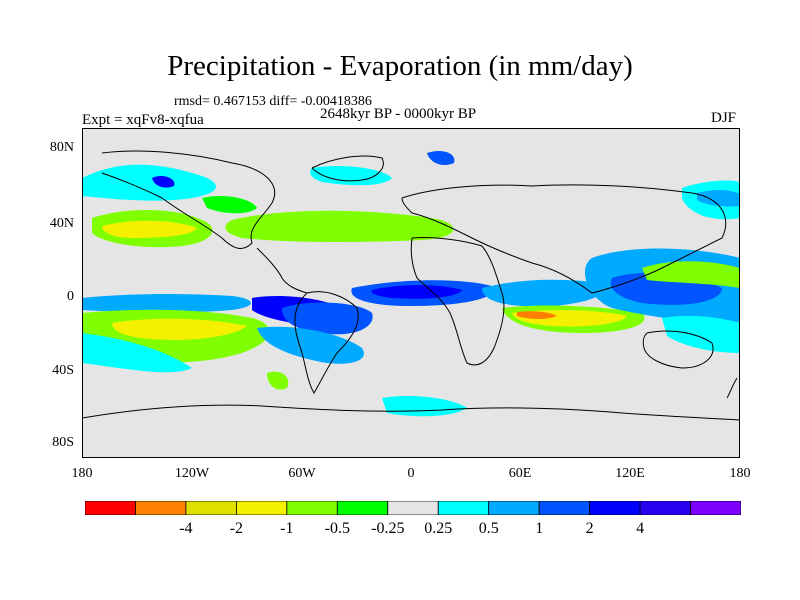 The height and width of the screenshot is (600, 800). I want to click on season-label: DJF, so click(724, 118).